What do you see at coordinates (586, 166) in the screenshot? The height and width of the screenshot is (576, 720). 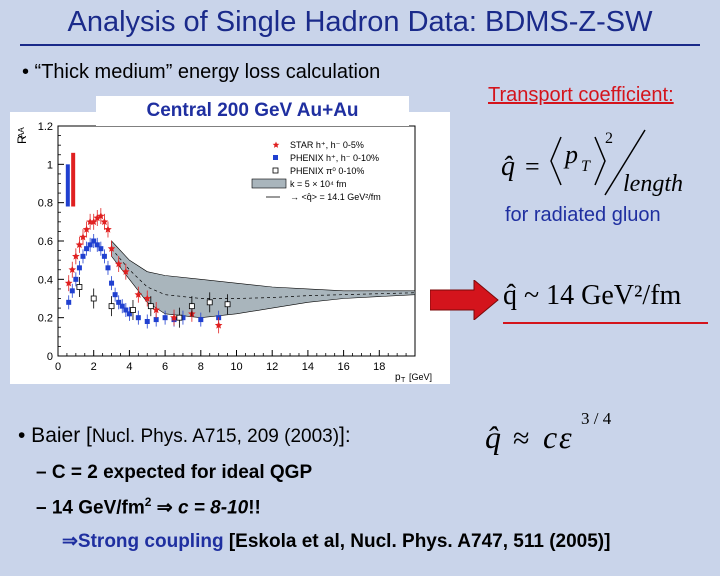 I see `pt-subscript: T` at bounding box center [586, 166].